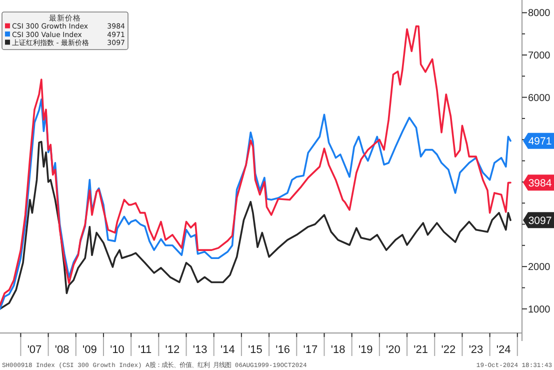 The width and height of the screenshot is (554, 370). I want to click on value-tag: 3984, so click(538, 182).